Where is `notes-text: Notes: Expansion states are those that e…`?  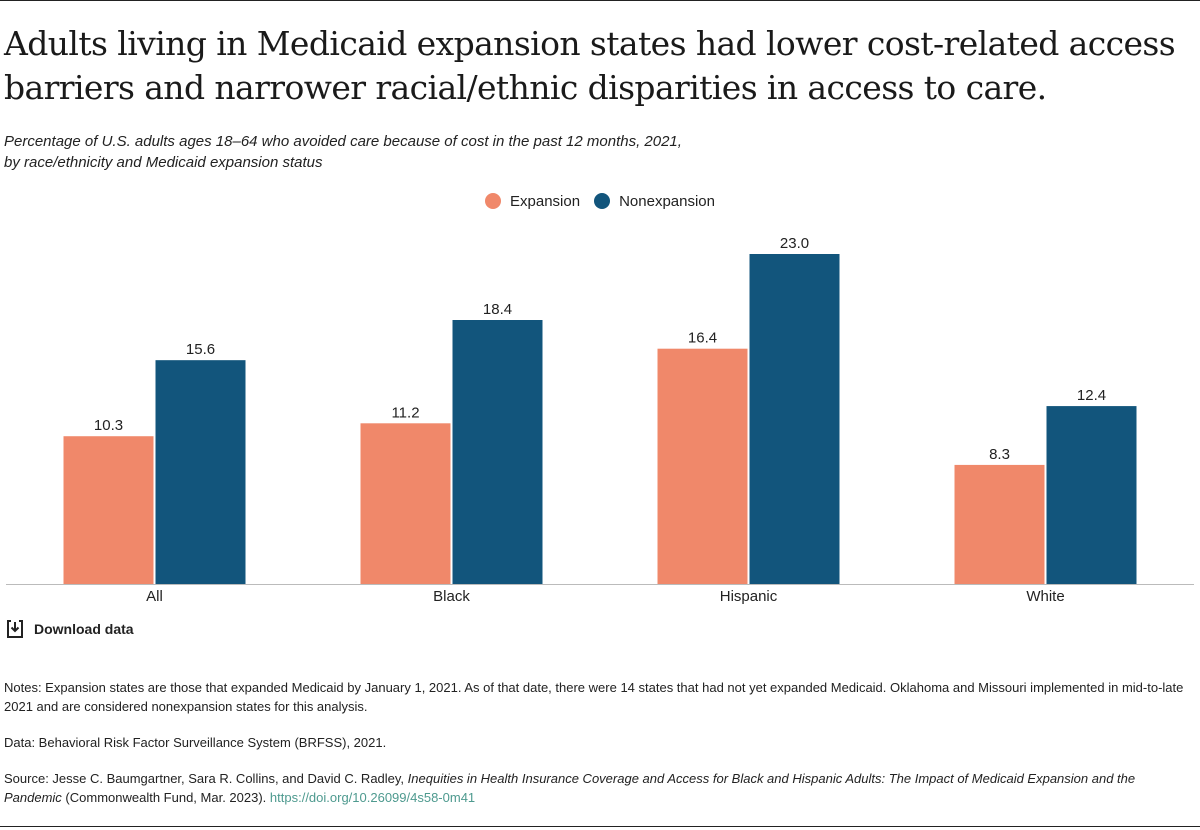 notes-text: Notes: Expansion states are those that e… is located at coordinates (594, 697).